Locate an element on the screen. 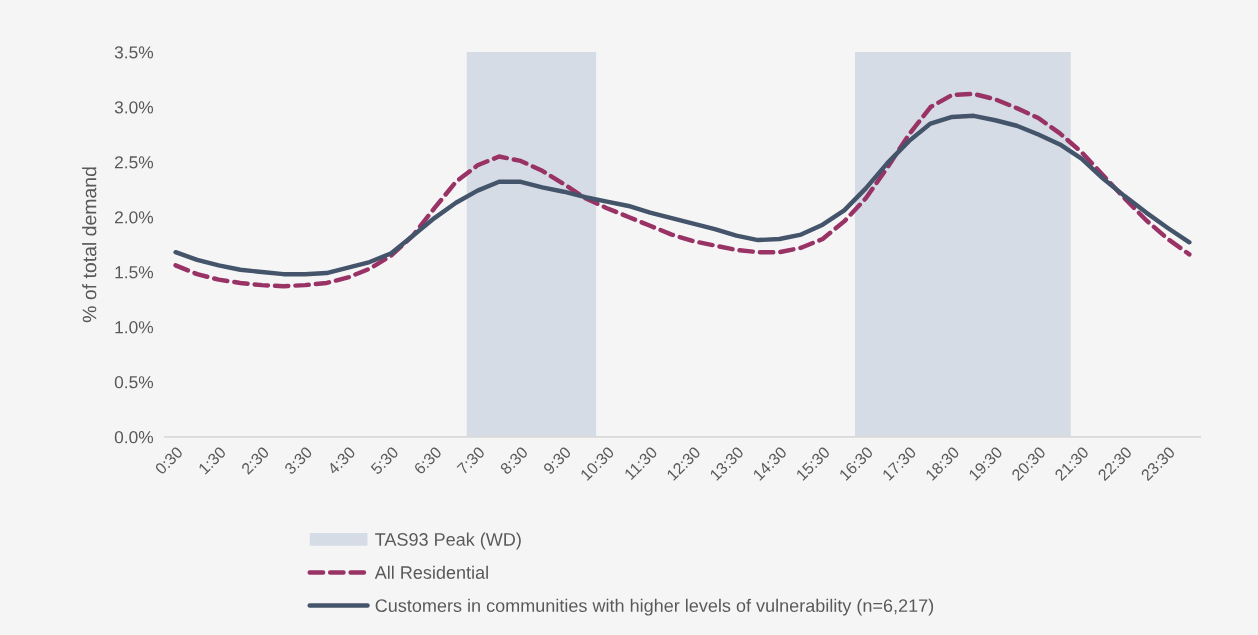  legend-label: TAS93 Peak (WD) is located at coordinates (448, 541).